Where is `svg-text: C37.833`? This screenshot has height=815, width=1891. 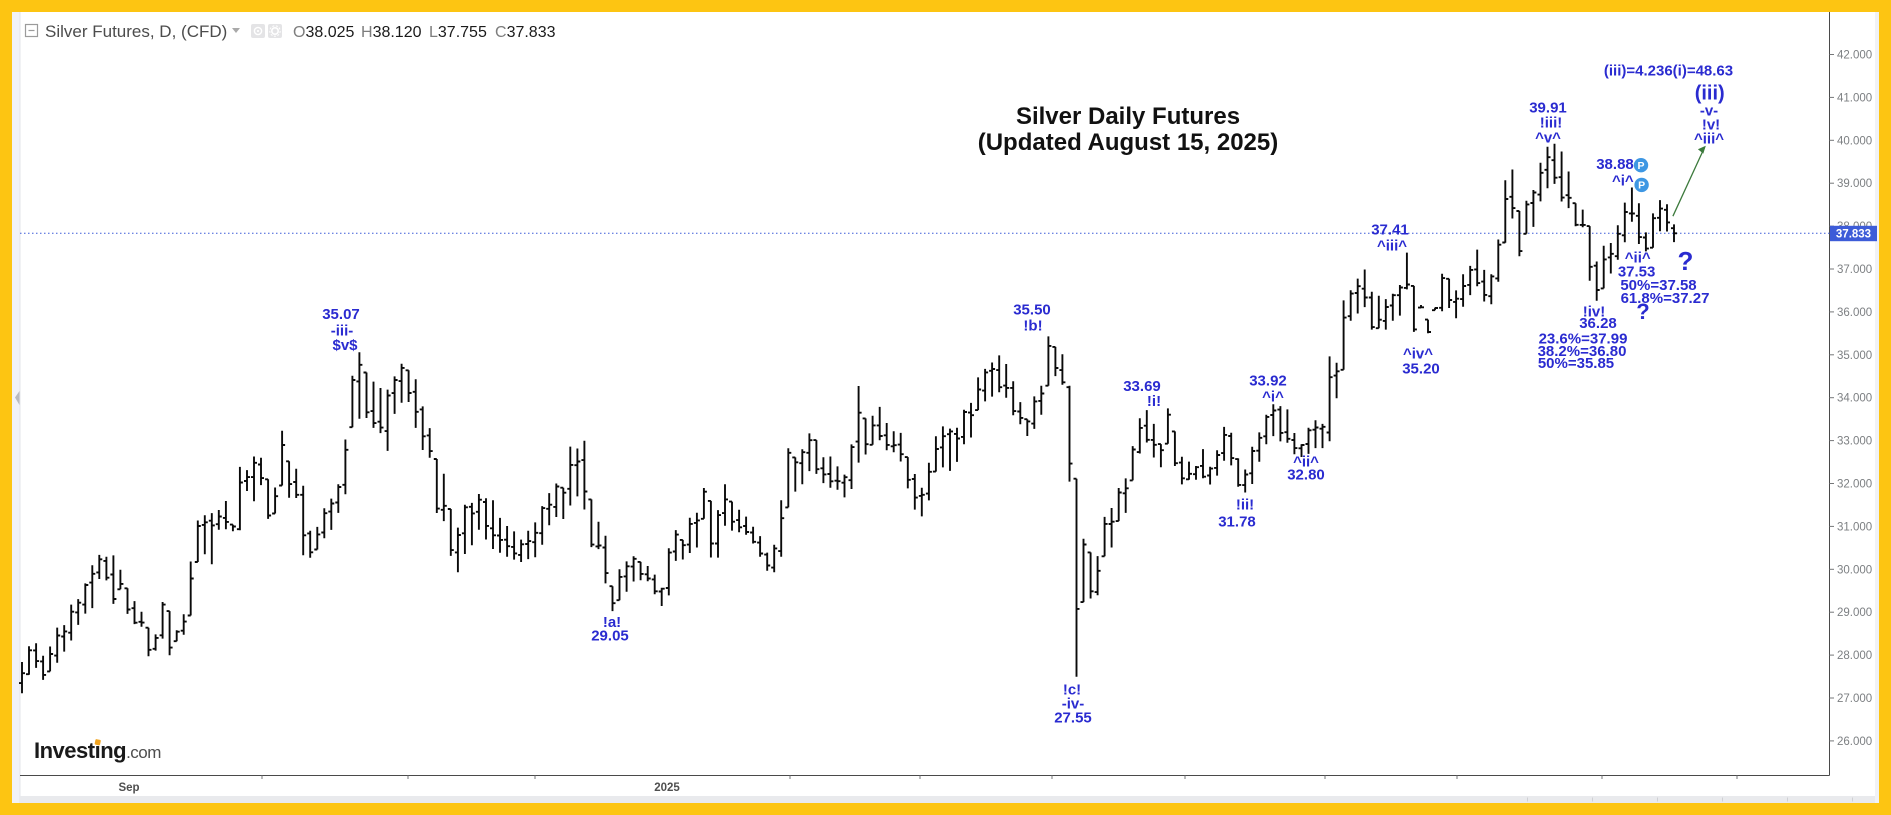
svg-text: C37.833 is located at coordinates (525, 32).